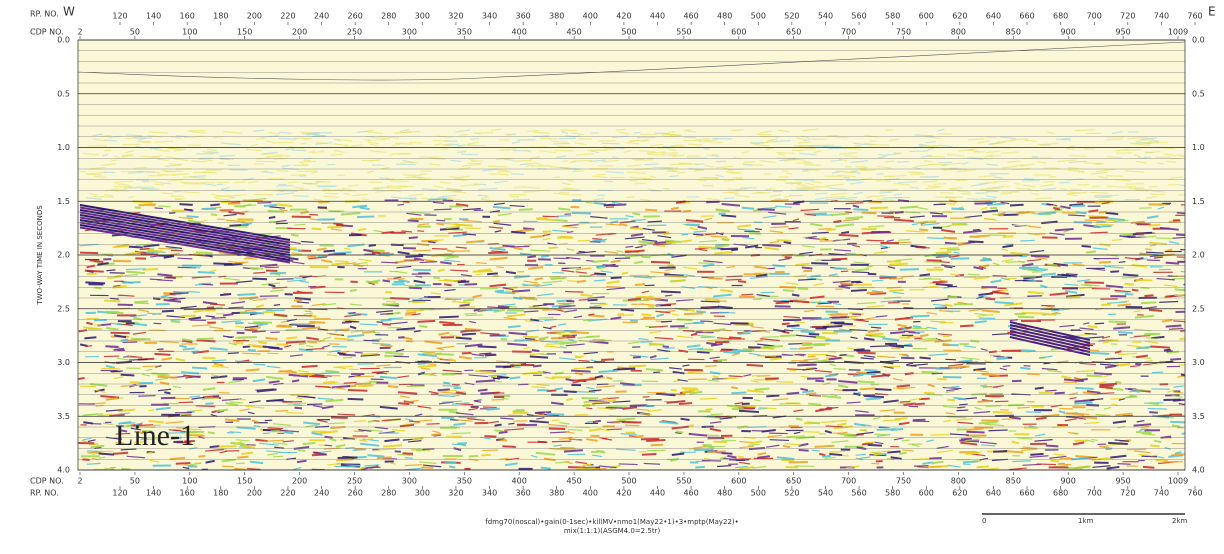  What do you see at coordinates (1060, 16) in the screenshot?
I see `rp-ticks-label: 680` at bounding box center [1060, 16].